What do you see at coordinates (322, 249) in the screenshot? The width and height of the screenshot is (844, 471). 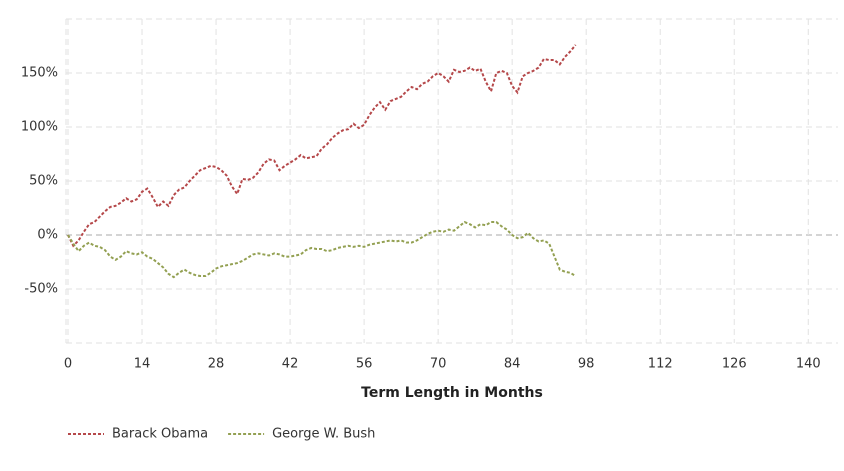 I see `series-line` at bounding box center [322, 249].